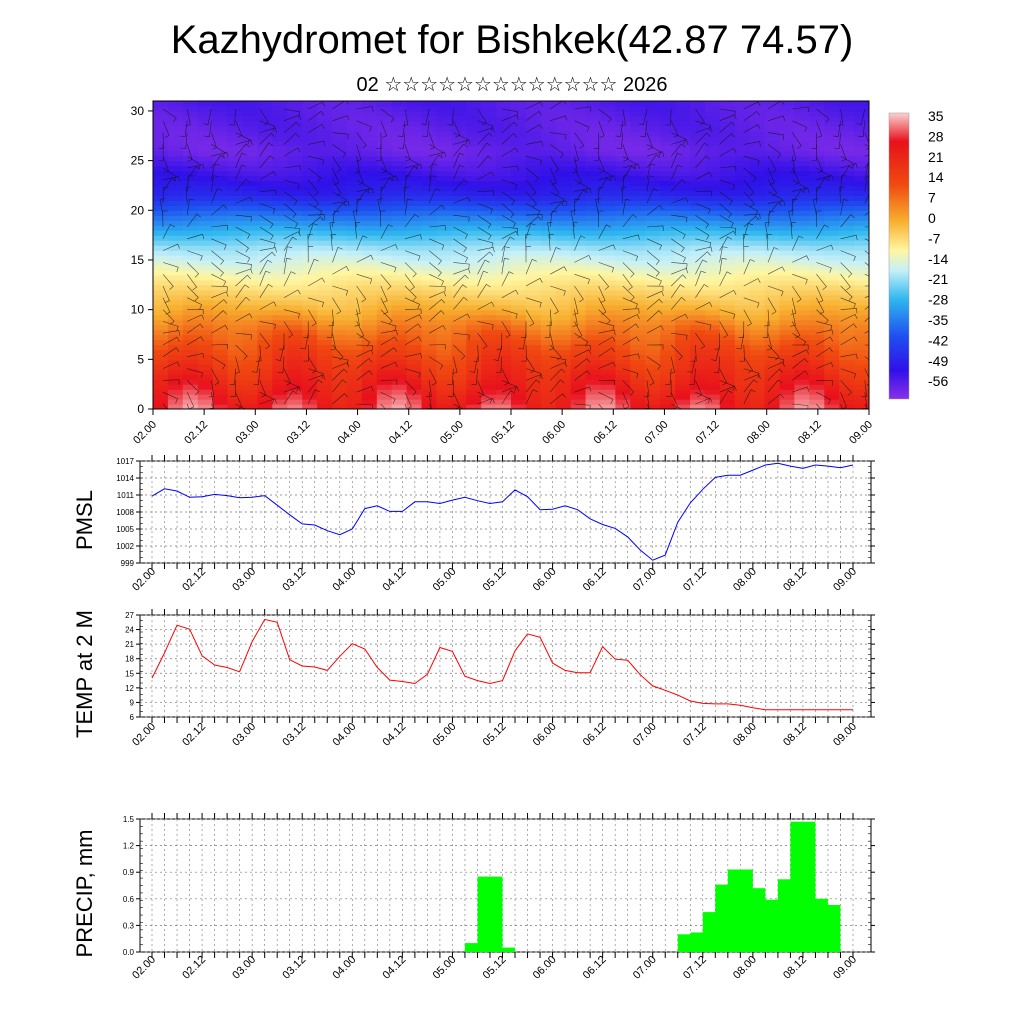 This screenshot has height=1024, width=1024. I want to click on x-tick-label: 09.00, so click(845, 580).